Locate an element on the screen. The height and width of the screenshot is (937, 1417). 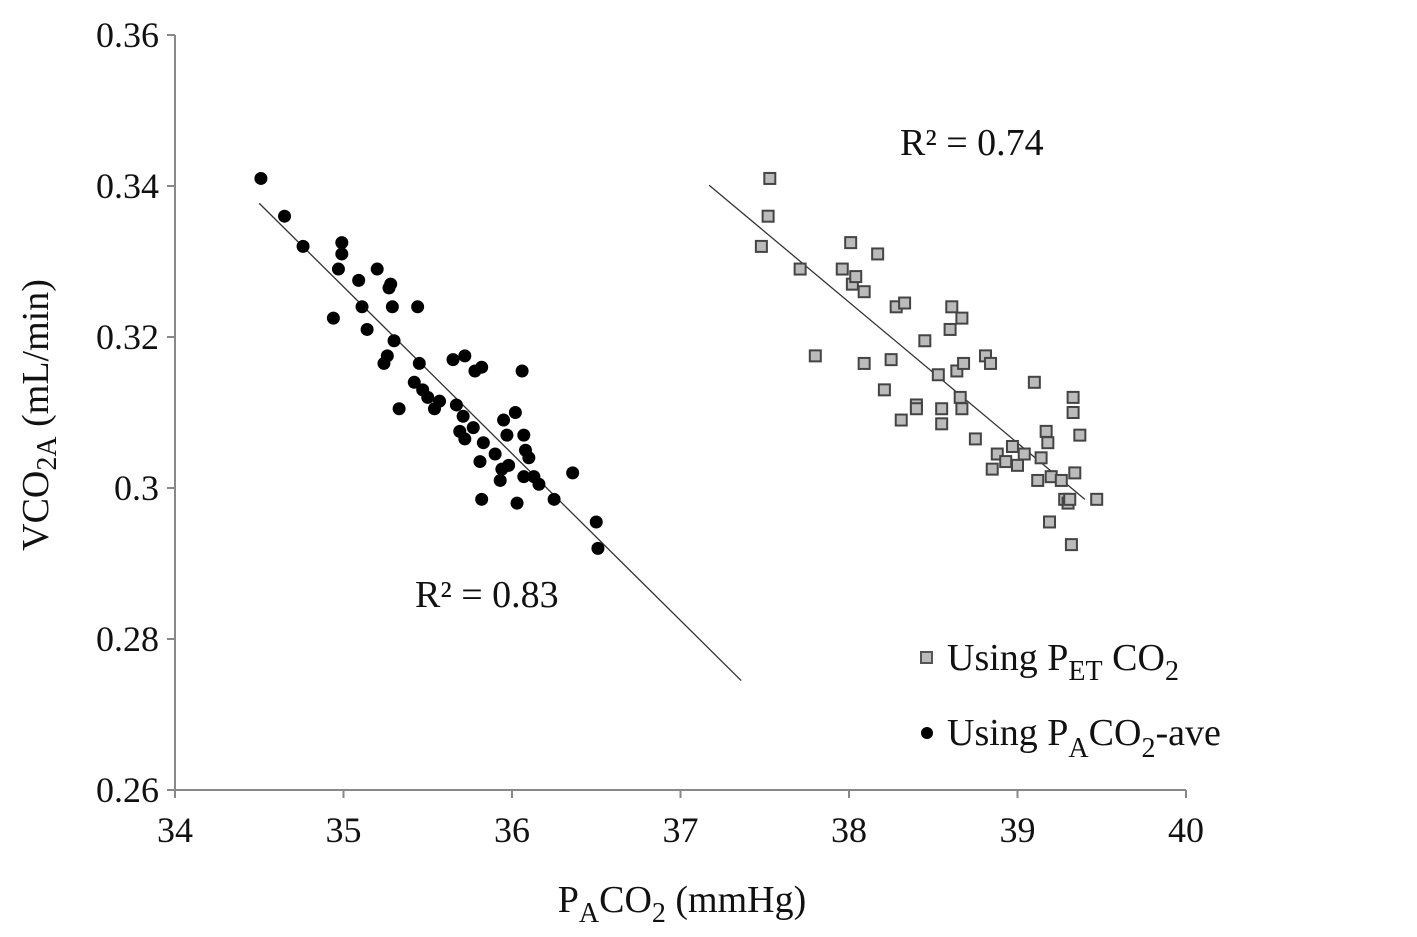
y-tick-label: 0.34 is located at coordinates (127, 186).